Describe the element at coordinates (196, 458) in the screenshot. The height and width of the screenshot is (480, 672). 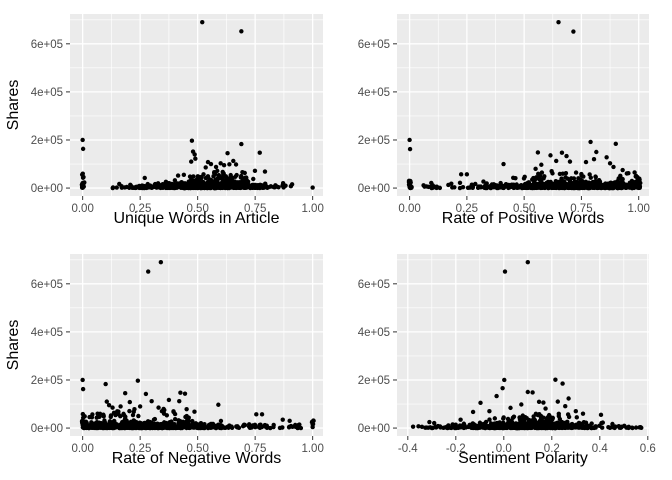
I see `x-axis-title: Rate of Negative Words` at that location.